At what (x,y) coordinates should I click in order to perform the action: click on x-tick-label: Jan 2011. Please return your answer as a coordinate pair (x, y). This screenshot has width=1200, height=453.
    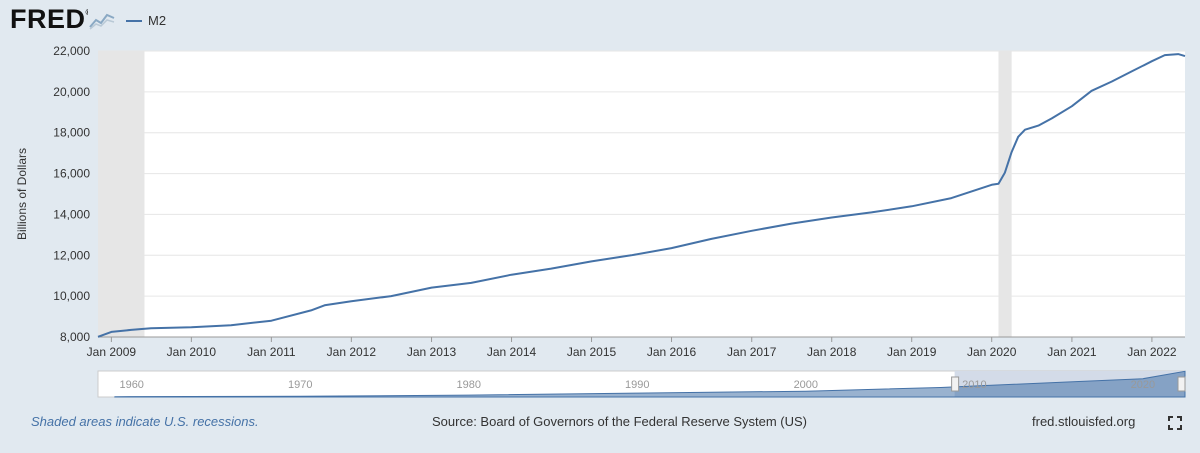
    Looking at the image, I should click on (271, 352).